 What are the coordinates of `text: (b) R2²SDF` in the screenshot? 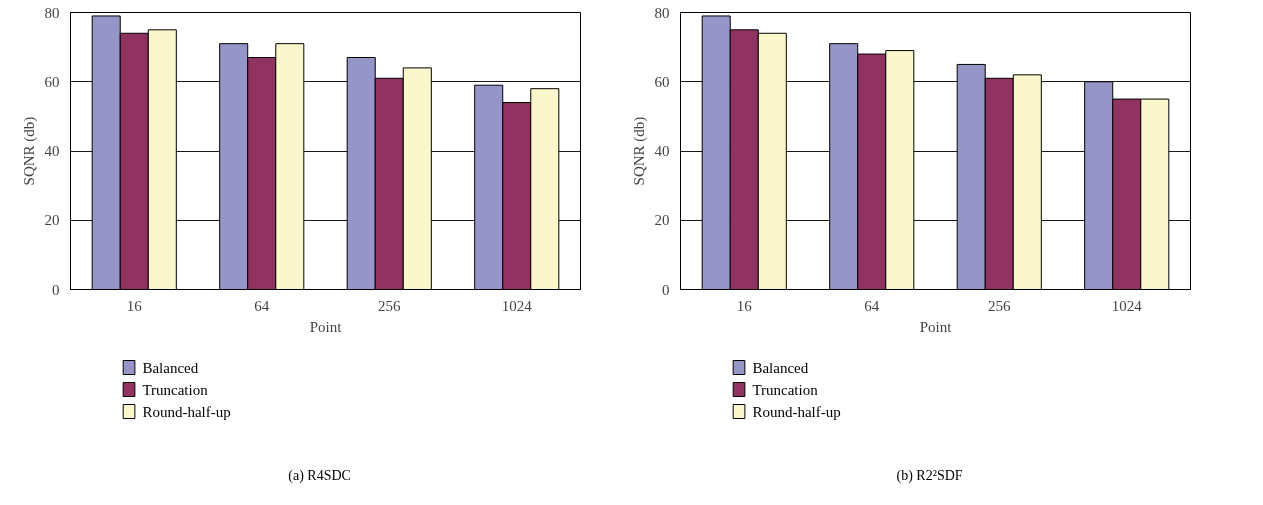 It's located at (929, 476).